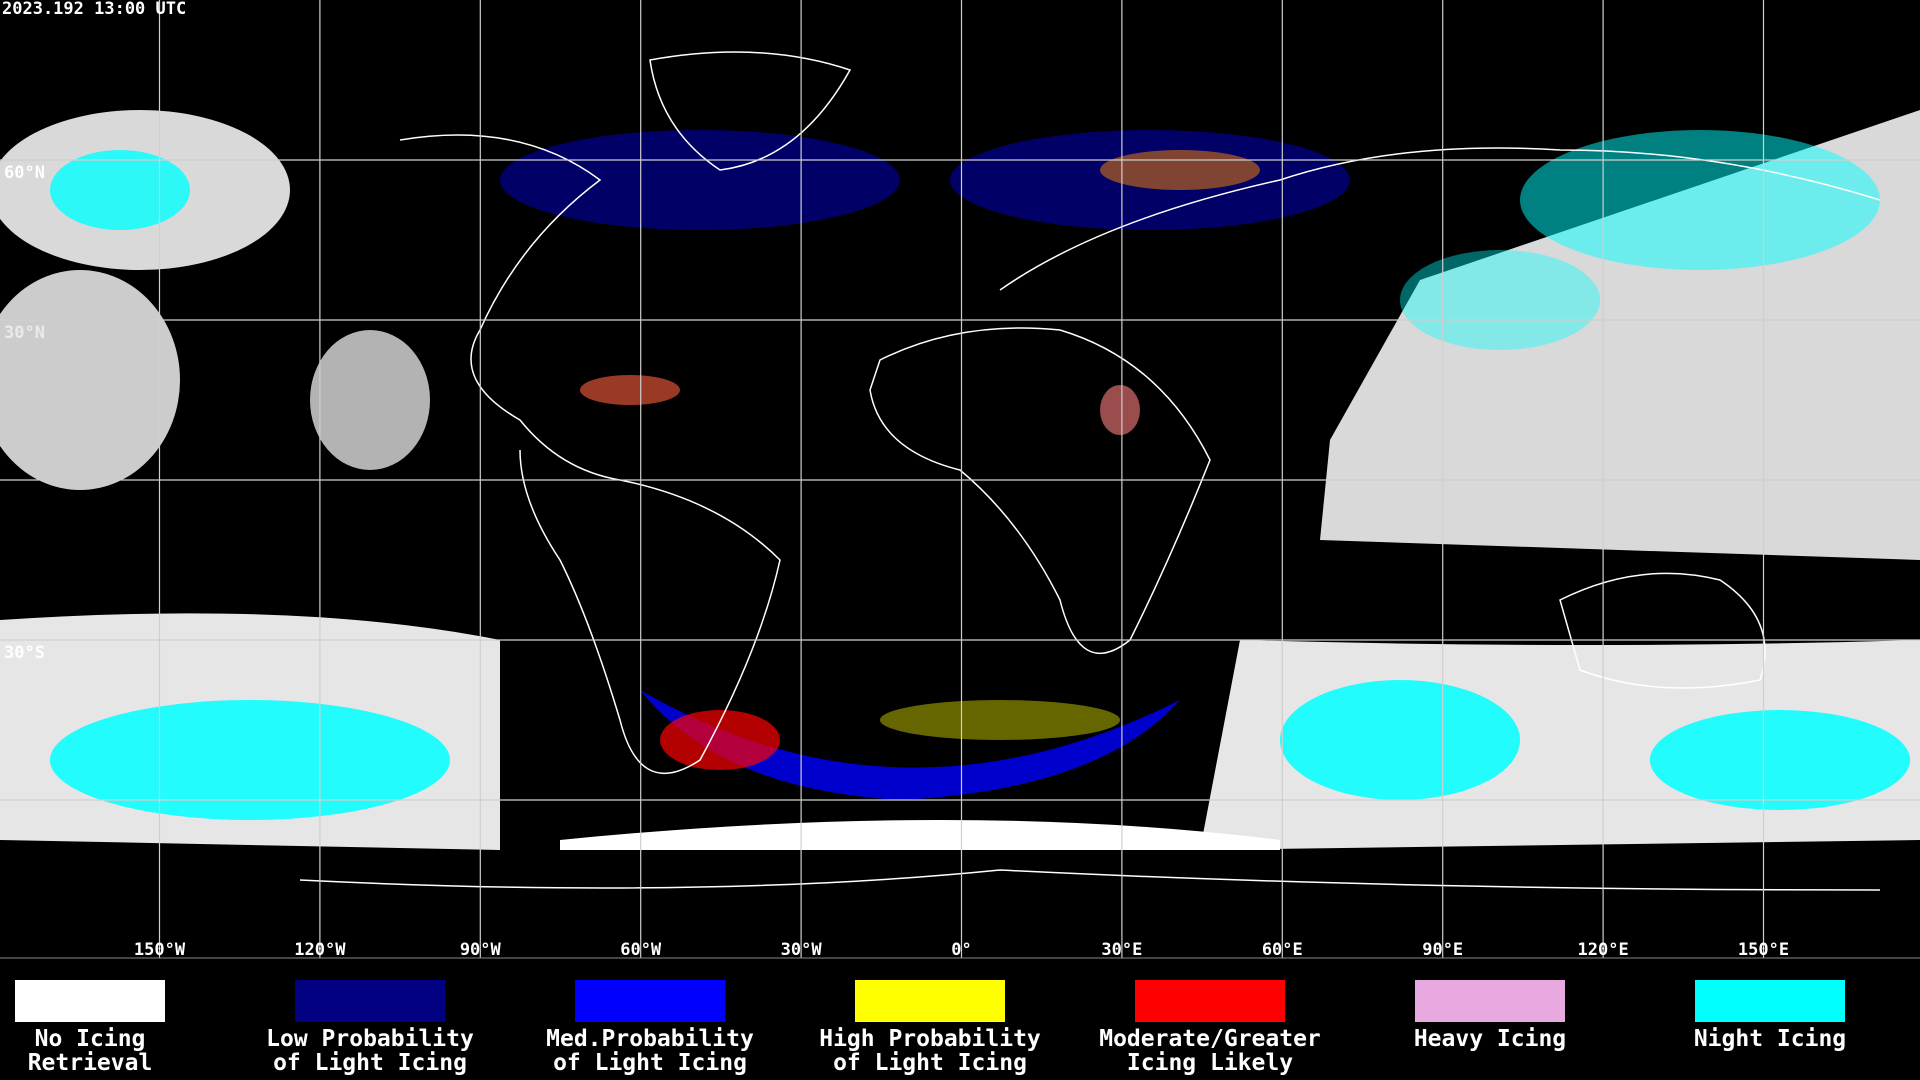  Describe the element at coordinates (650, 1039) in the screenshot. I see `legend-label: Med.Probability` at that location.